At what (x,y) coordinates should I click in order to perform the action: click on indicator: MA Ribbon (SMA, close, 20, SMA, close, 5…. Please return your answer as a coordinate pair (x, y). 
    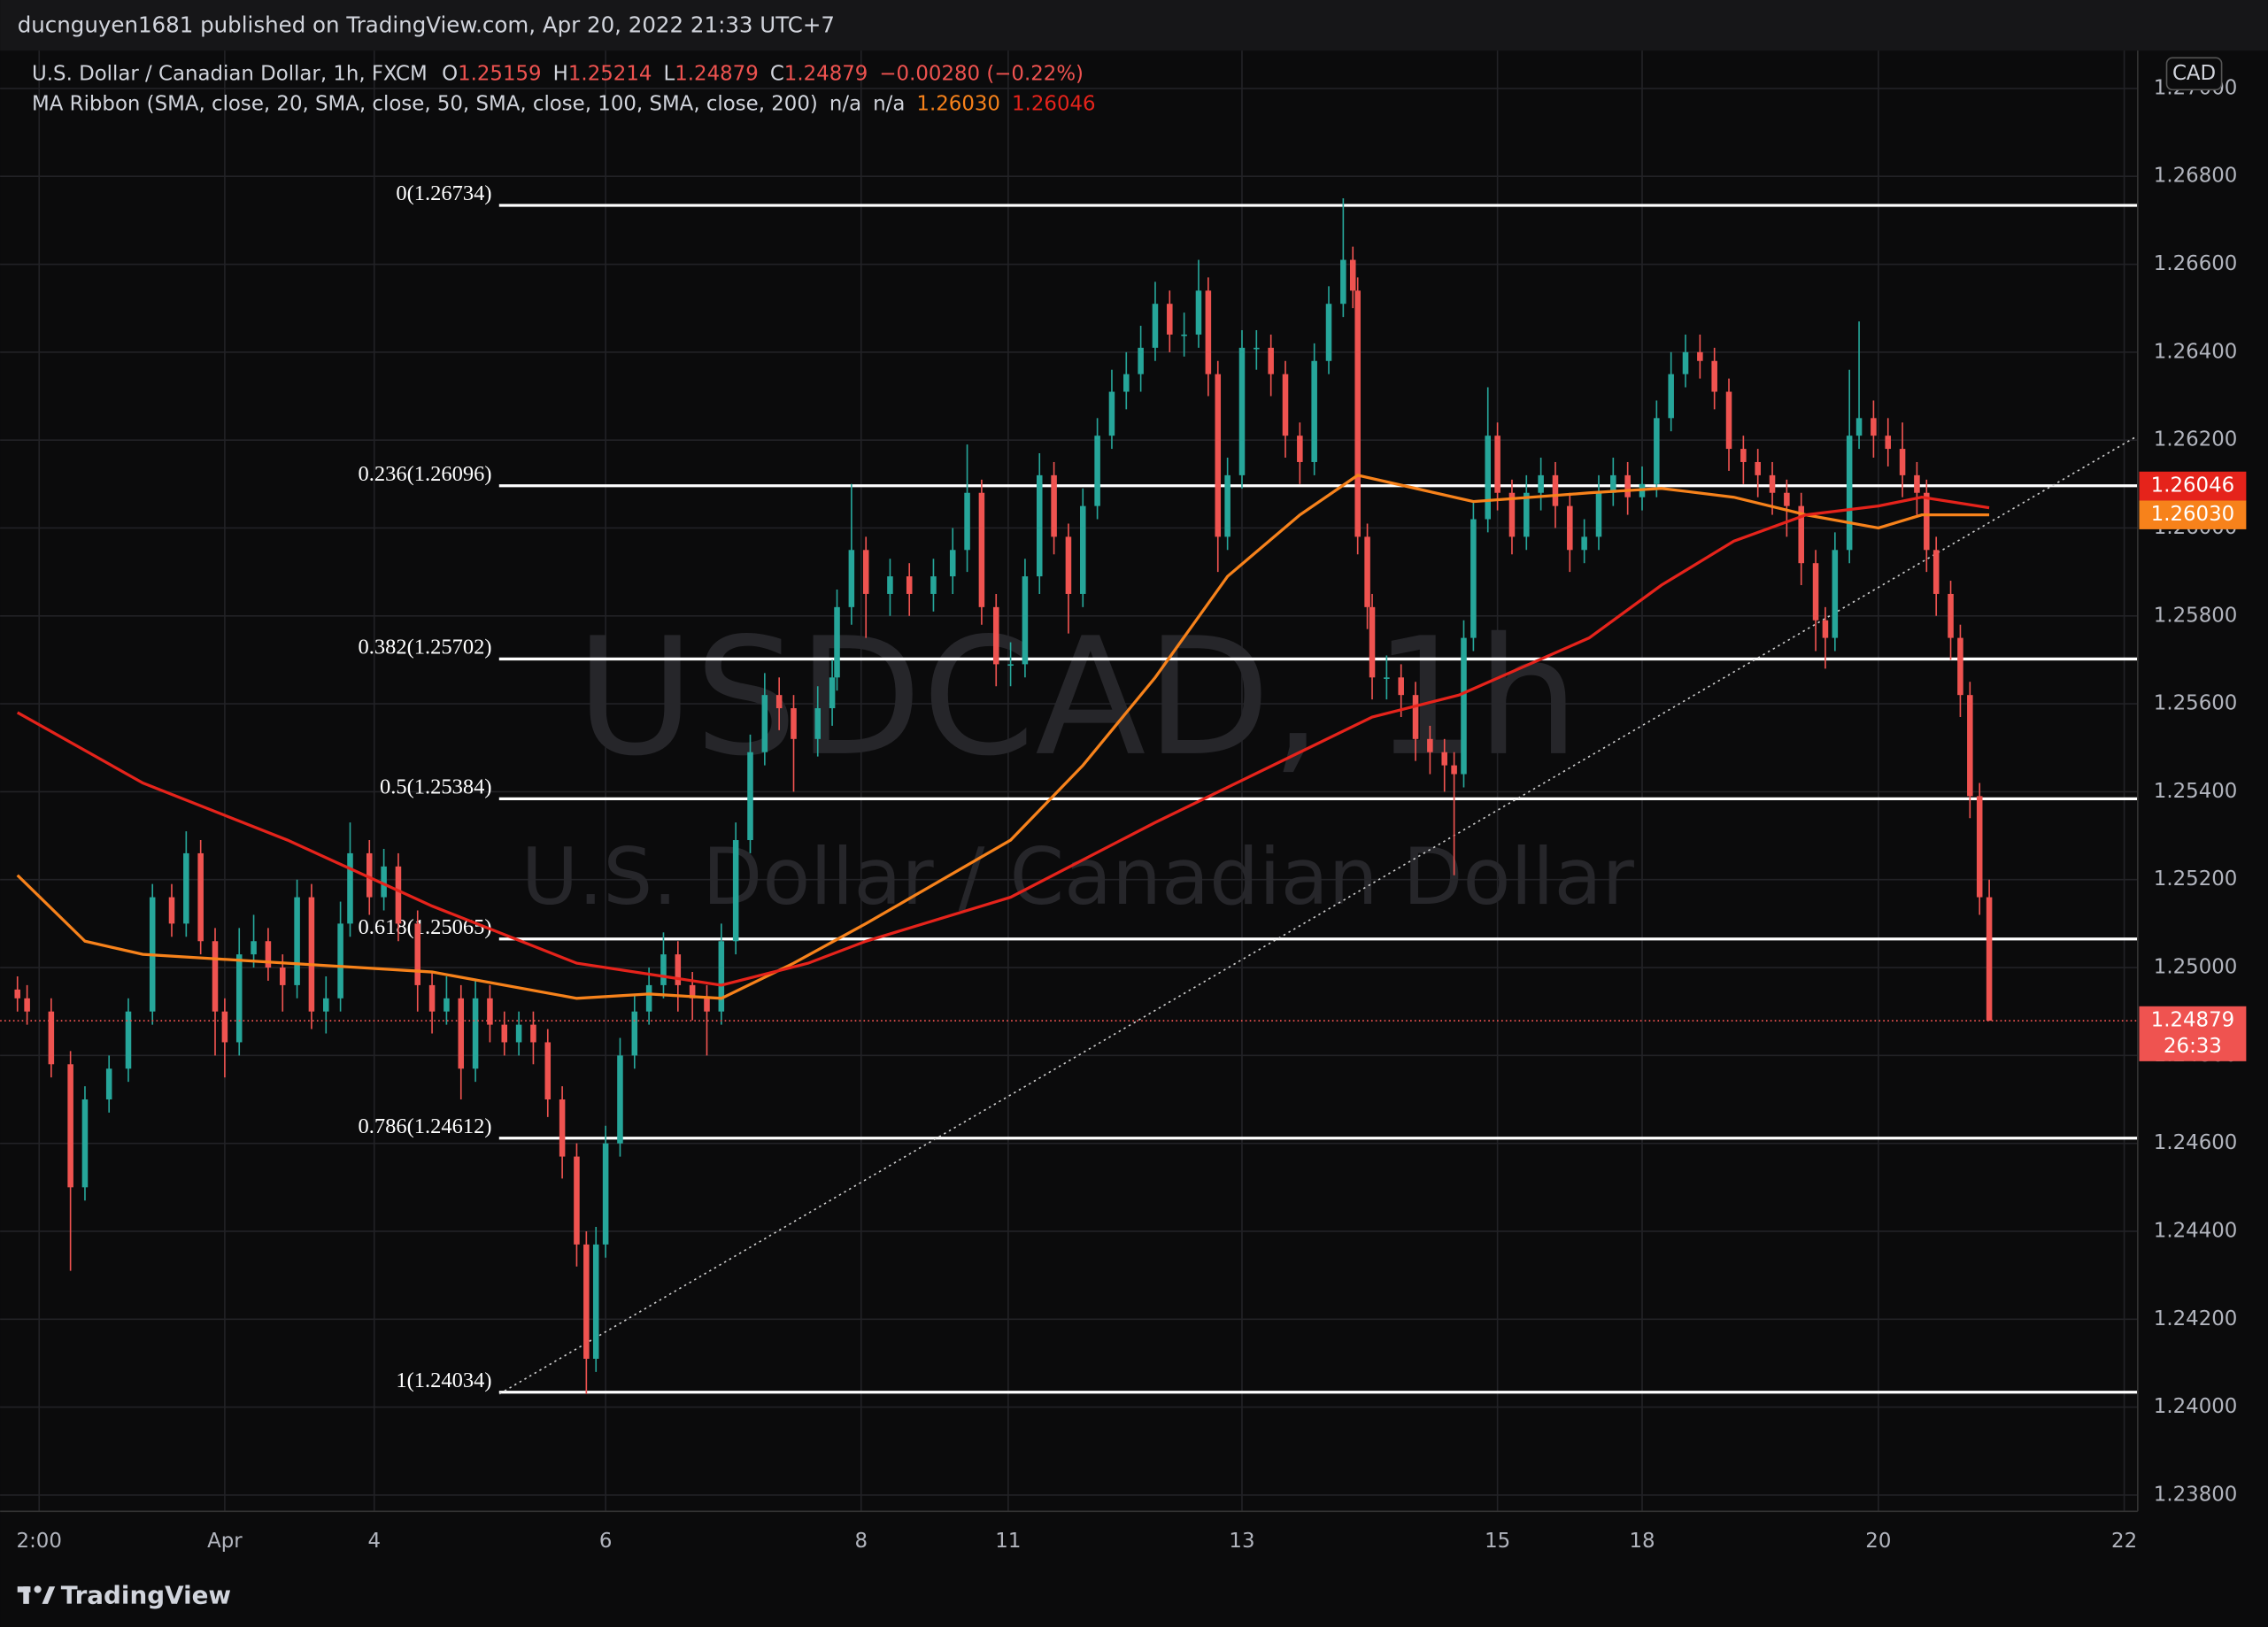
    Looking at the image, I should click on (425, 103).